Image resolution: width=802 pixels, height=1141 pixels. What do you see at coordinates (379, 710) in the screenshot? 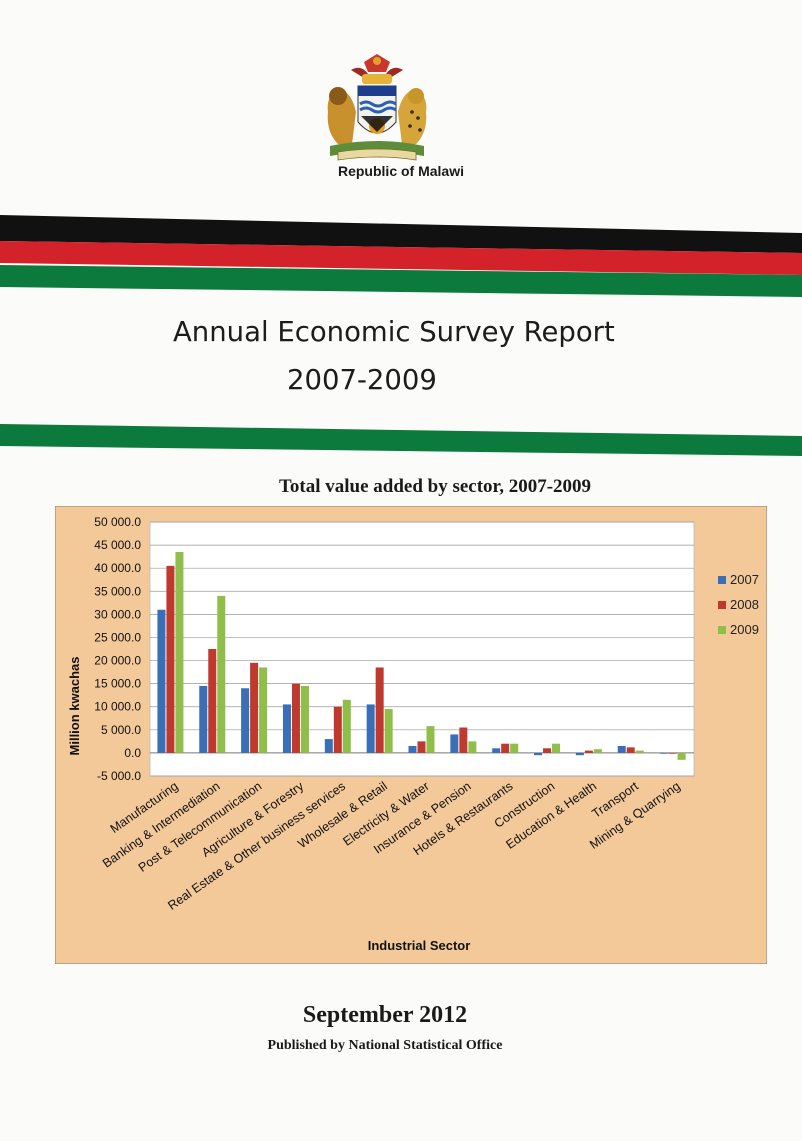
I see `bar-2008: Wholesale & Retail 2008: 18500` at bounding box center [379, 710].